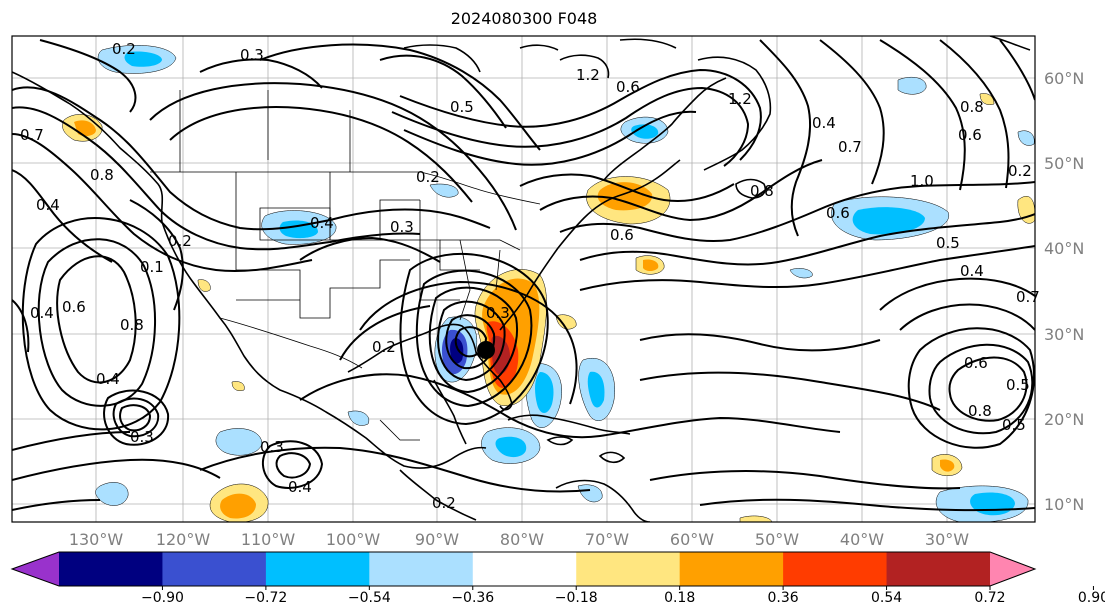  I want to click on map-title: 2024080300 F048, so click(524, 18).